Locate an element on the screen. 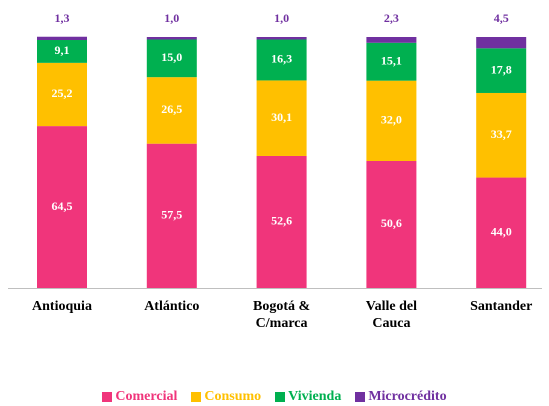  value-label: 25,2 is located at coordinates (62, 93).